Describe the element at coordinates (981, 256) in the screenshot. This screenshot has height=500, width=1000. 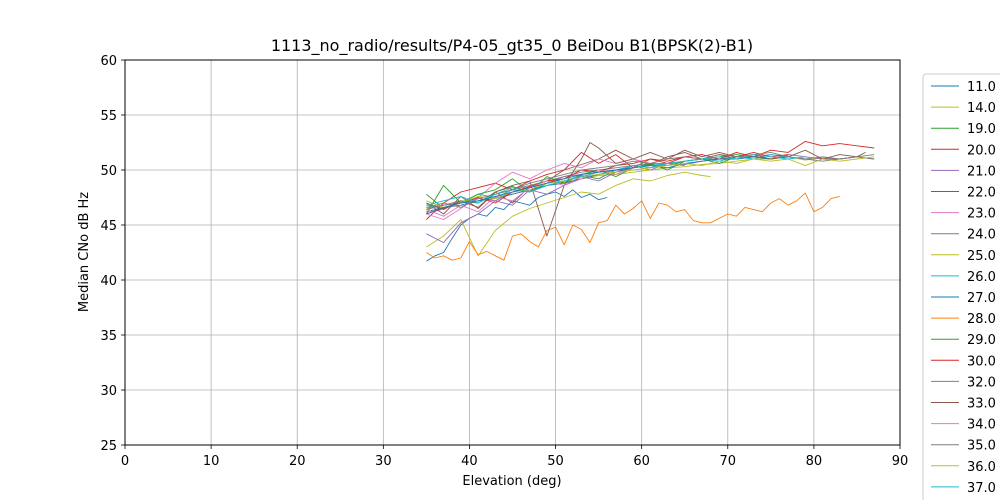
I see `legend-label: 25.0` at that location.